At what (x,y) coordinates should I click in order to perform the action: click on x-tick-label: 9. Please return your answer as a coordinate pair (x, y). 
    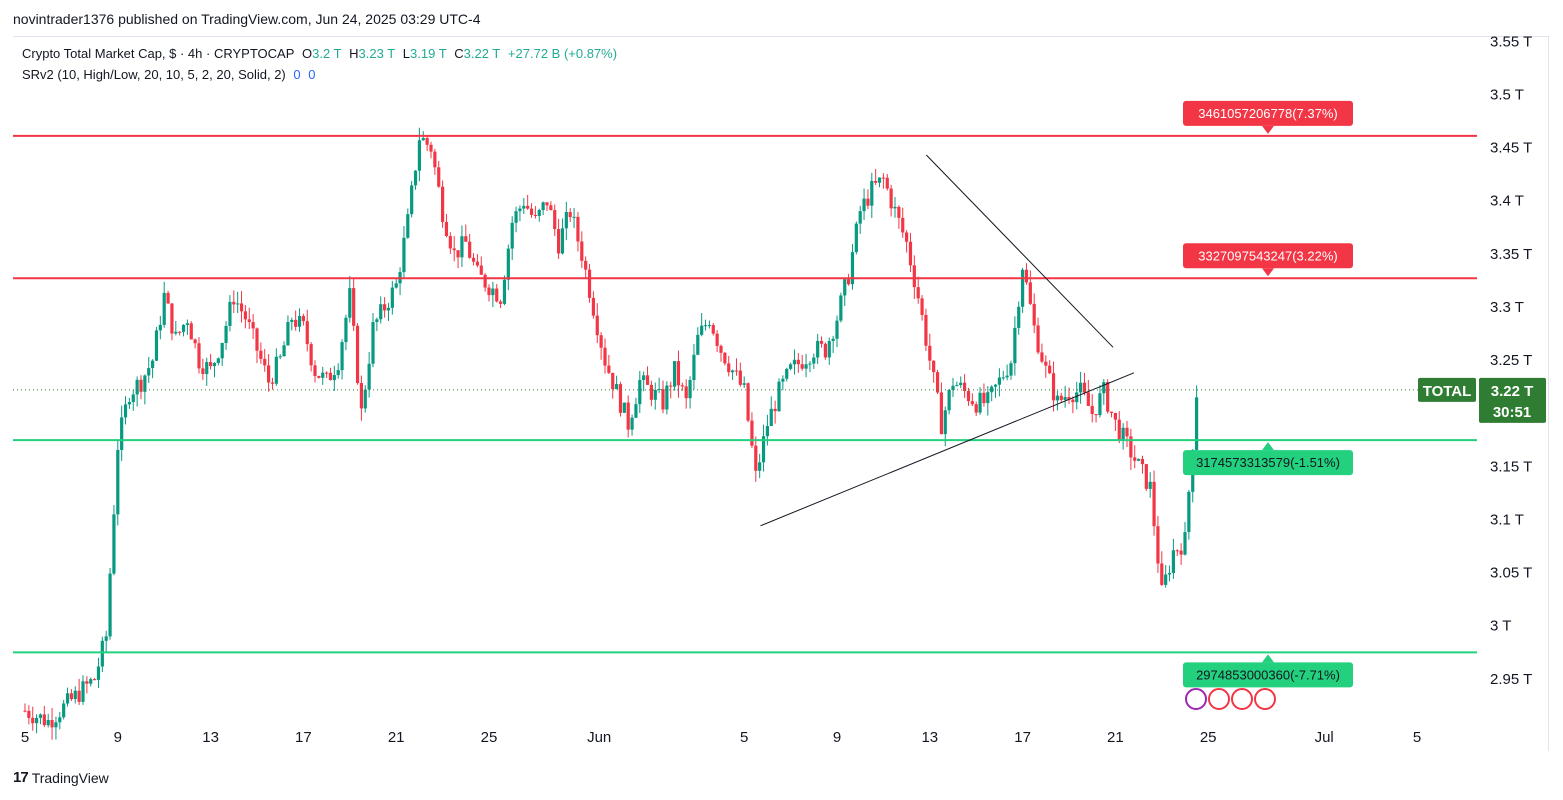
    Looking at the image, I should click on (837, 737).